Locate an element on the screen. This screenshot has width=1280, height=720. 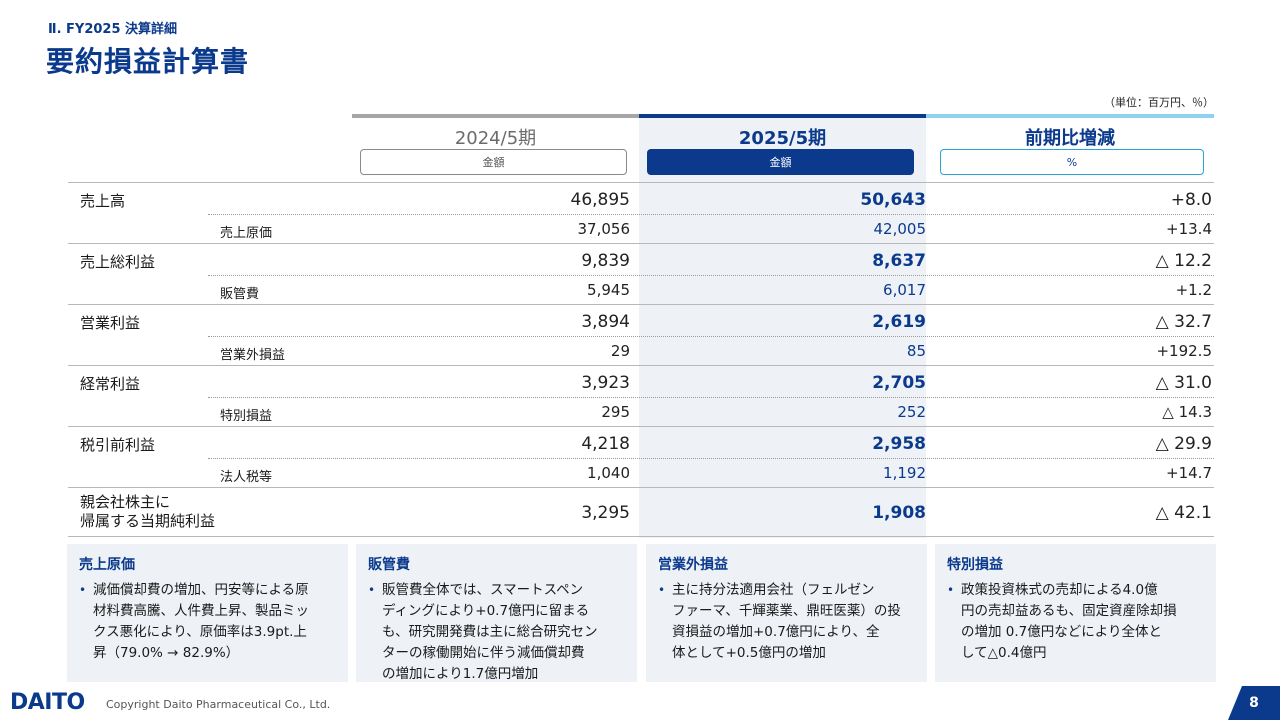
prev-value: 3,295 is located at coordinates (605, 513).